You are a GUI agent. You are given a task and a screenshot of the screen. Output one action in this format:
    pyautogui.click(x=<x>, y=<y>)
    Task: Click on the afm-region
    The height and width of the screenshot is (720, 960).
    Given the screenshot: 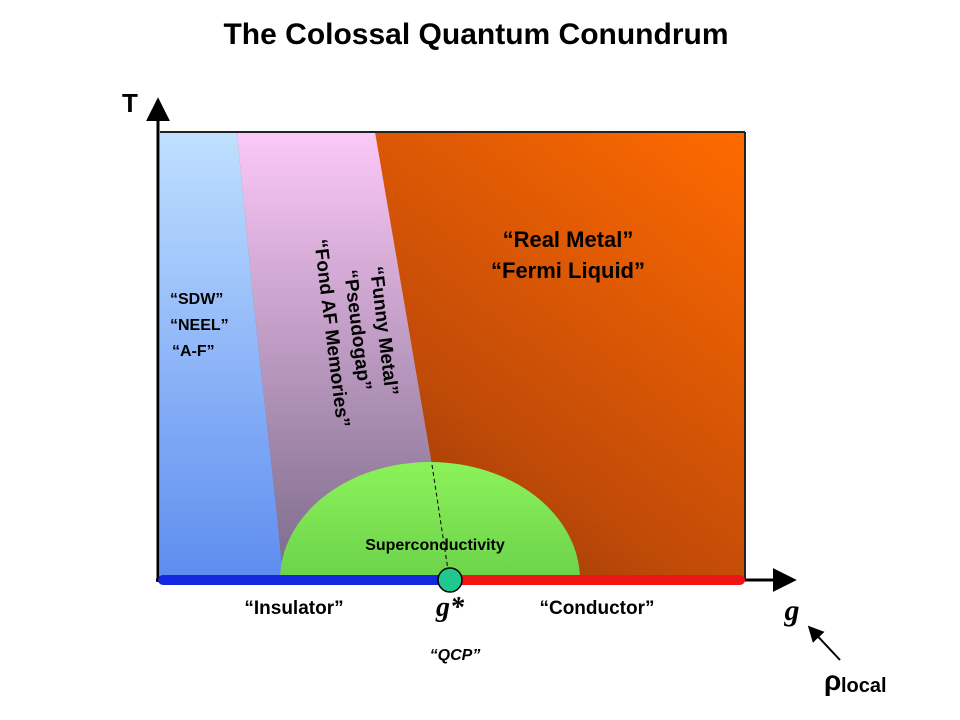 What is the action you would take?
    pyautogui.click(x=221, y=356)
    